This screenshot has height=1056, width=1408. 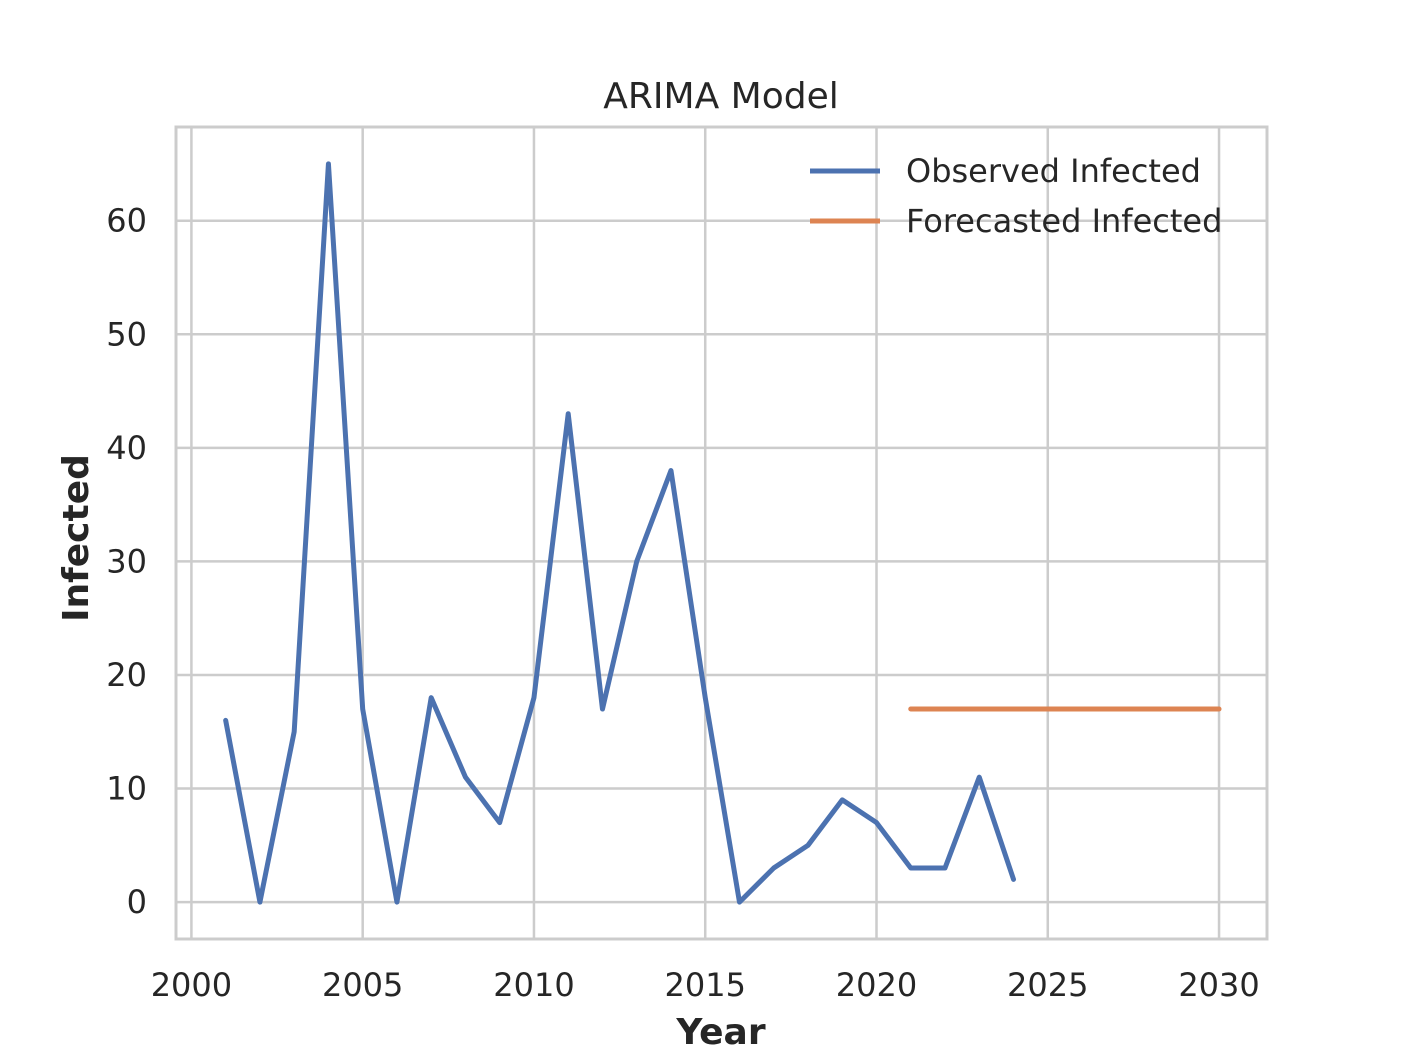 I want to click on y-tick-label: 30, so click(x=126, y=561).